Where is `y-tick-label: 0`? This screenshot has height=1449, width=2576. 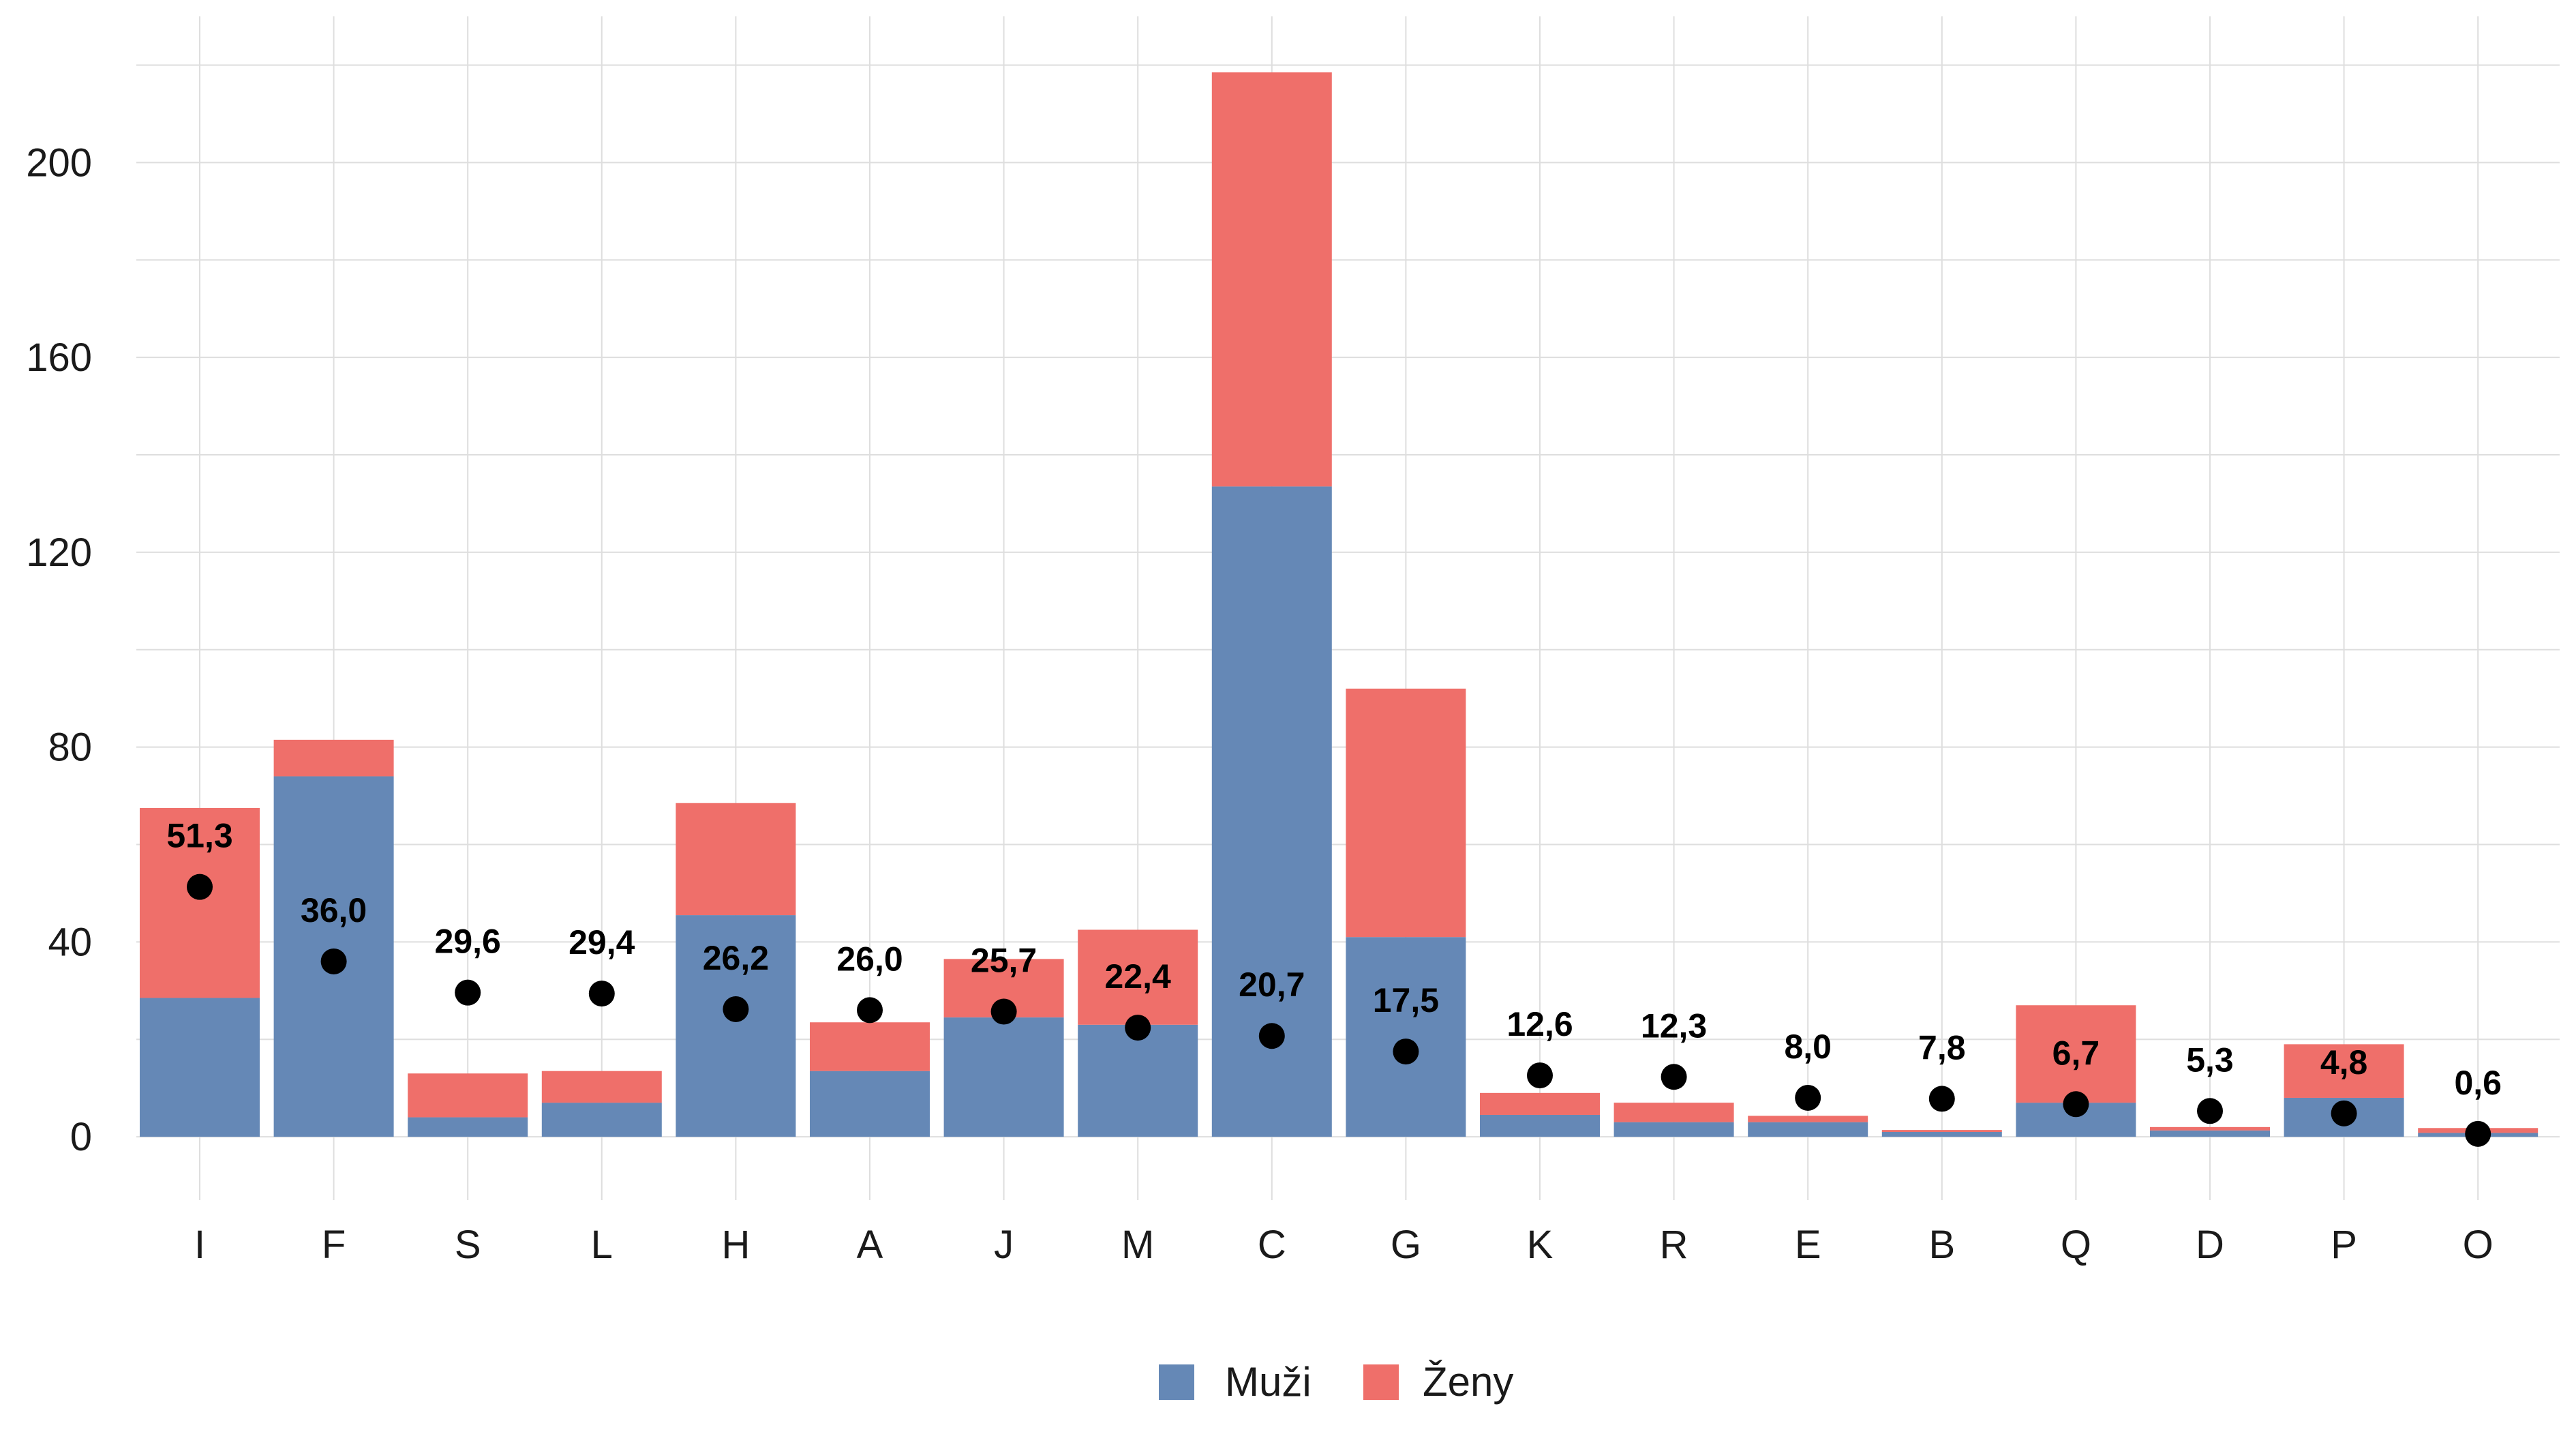 y-tick-label: 0 is located at coordinates (81, 1137).